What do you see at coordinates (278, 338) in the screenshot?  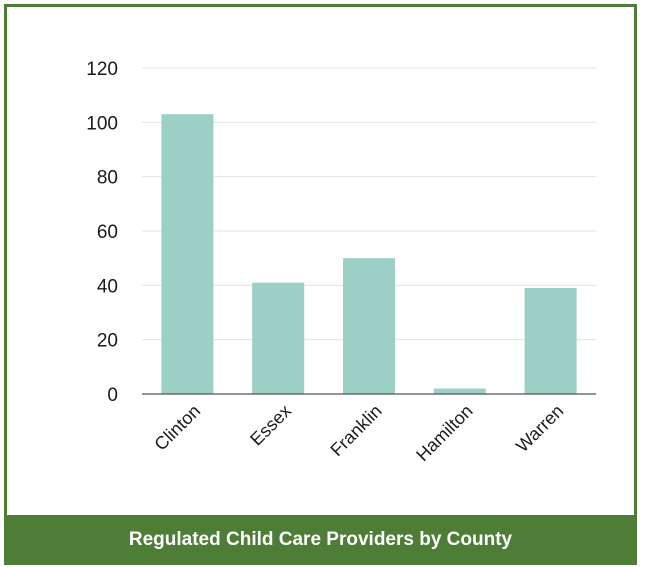 I see `bar-essex` at bounding box center [278, 338].